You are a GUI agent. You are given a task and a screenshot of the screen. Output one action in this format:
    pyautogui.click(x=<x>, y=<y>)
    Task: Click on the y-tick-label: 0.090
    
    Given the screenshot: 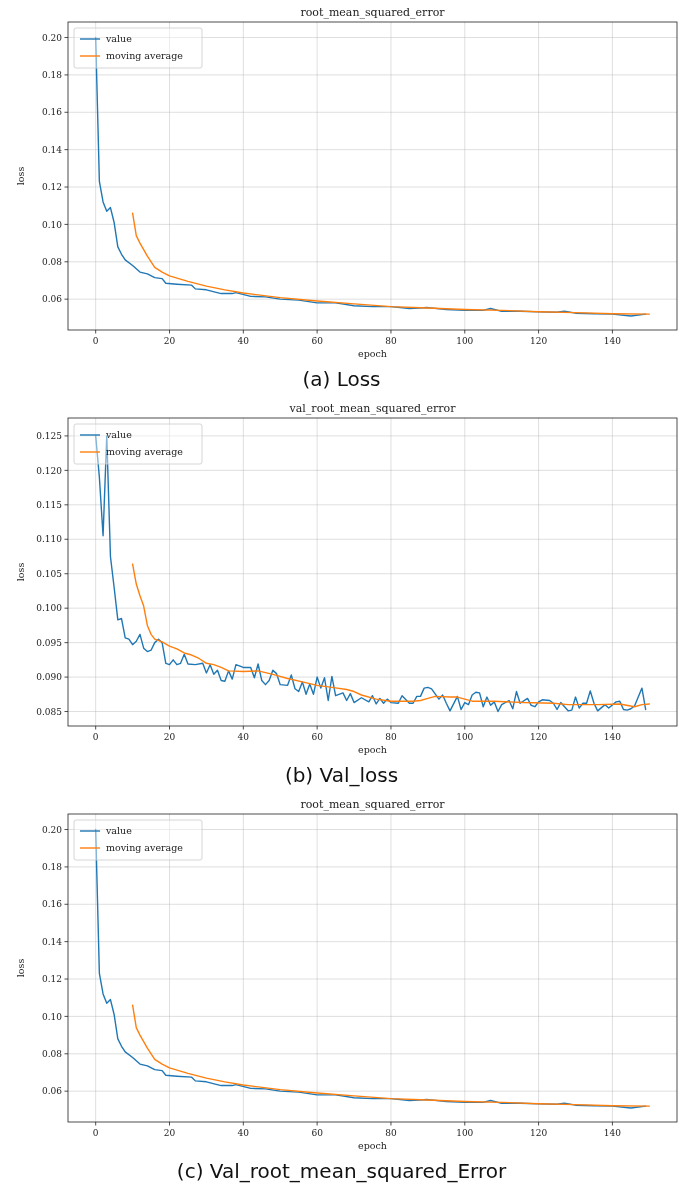 What is the action you would take?
    pyautogui.click(x=49, y=677)
    